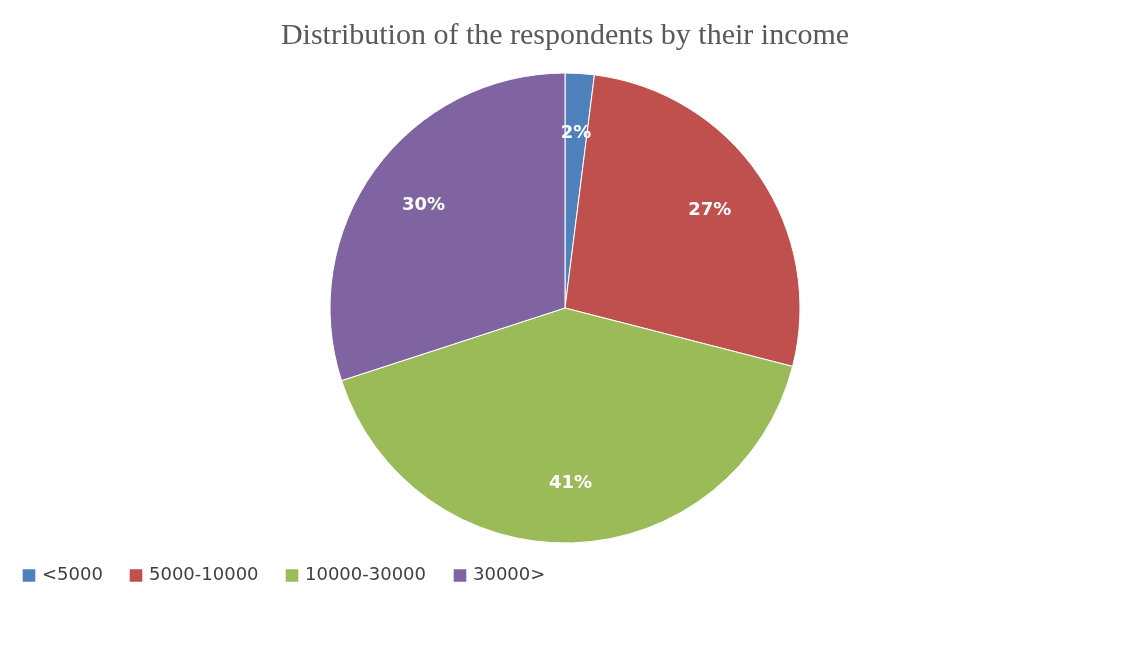 Image resolution: width=1130 pixels, height=649 pixels. Describe the element at coordinates (565, 33) in the screenshot. I see `chart-title: Distribution of the respondents by their income` at that location.